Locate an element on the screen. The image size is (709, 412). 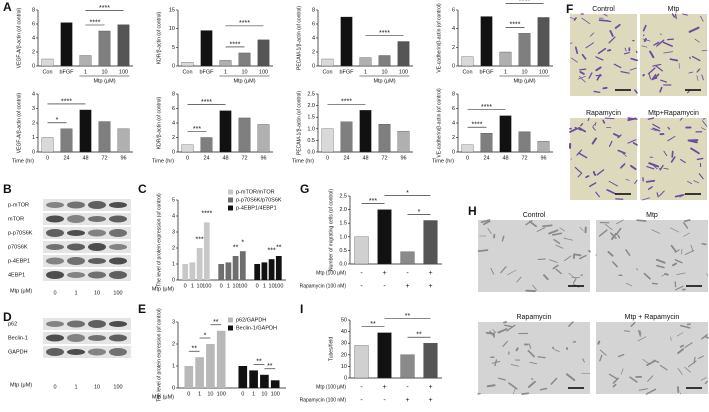
significance-label: * is located at coordinates (407, 193).